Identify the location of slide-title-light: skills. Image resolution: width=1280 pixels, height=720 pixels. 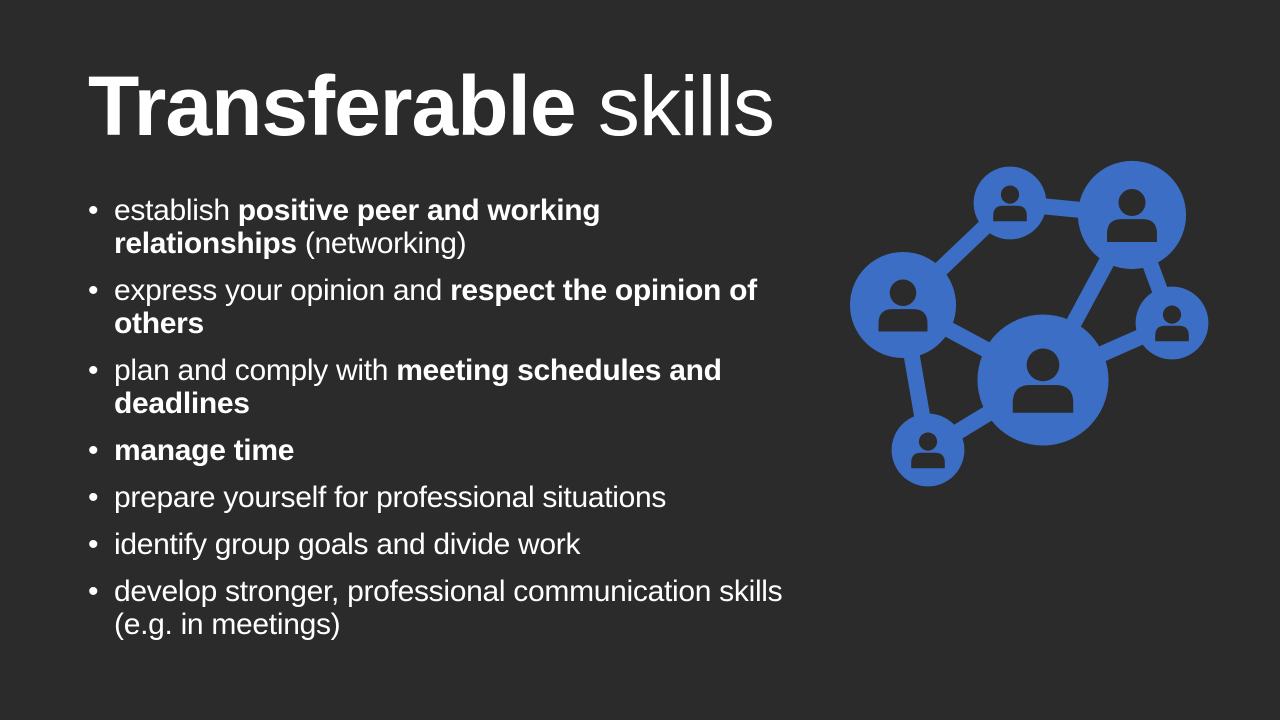
(686, 106).